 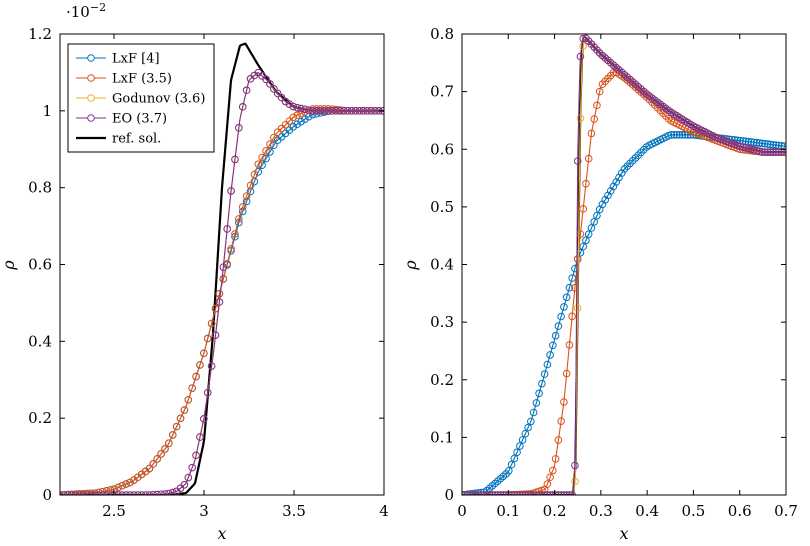 I want to click on left-x-axis-label: x, so click(x=221, y=533).